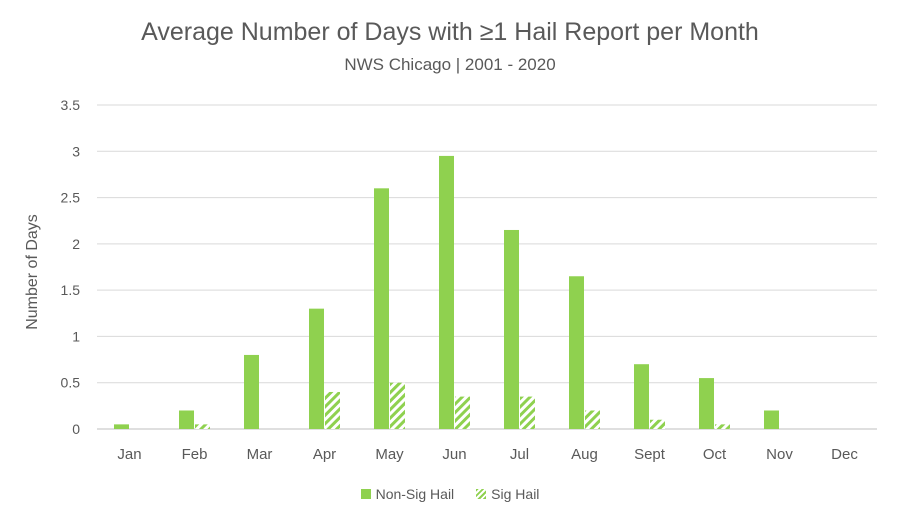 The width and height of the screenshot is (900, 525). I want to click on x-tick-label: Mar, so click(260, 454).